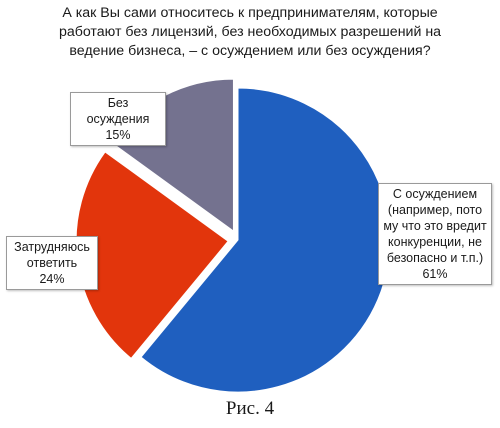 This screenshot has width=500, height=428. Describe the element at coordinates (118, 135) in the screenshot. I see `slice-value-text: 15%` at that location.